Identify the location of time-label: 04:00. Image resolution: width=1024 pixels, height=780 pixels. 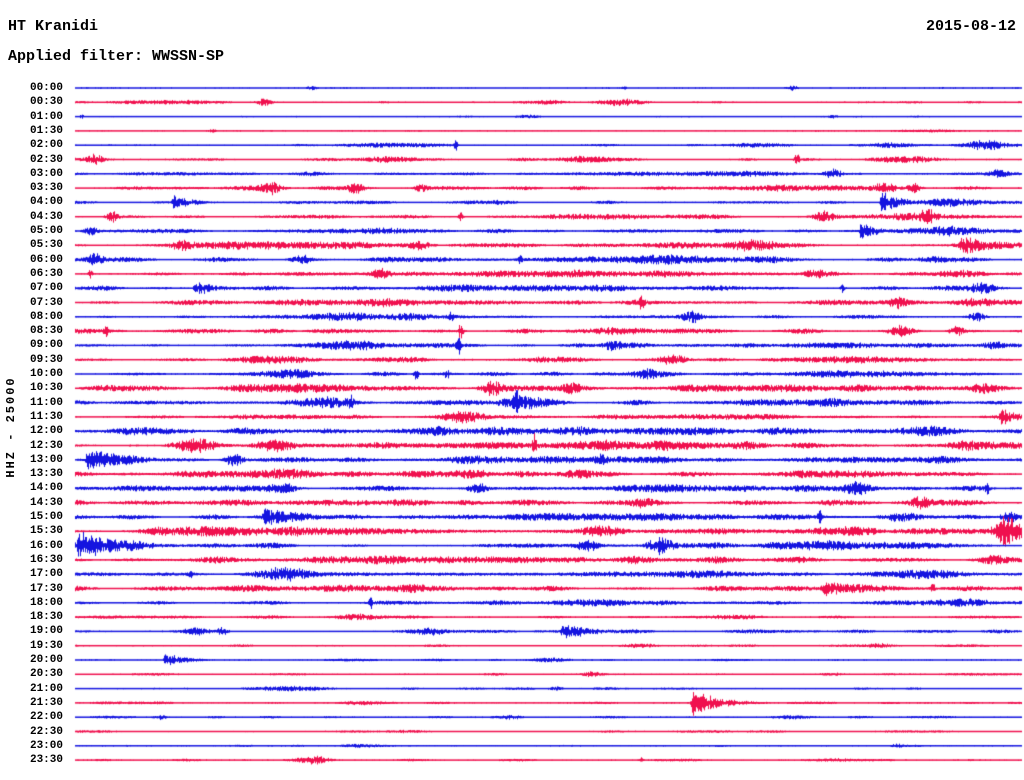
(46, 202).